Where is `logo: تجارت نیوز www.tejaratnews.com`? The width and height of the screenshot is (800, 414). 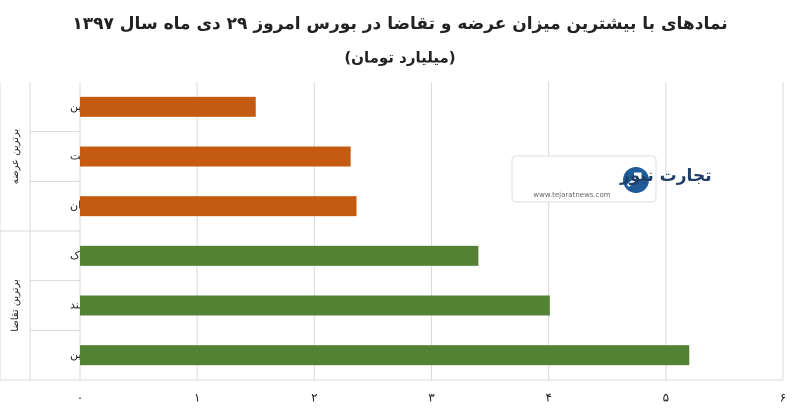
logo: تجارت نیوز www.tejaratnews.com is located at coordinates (611, 179).